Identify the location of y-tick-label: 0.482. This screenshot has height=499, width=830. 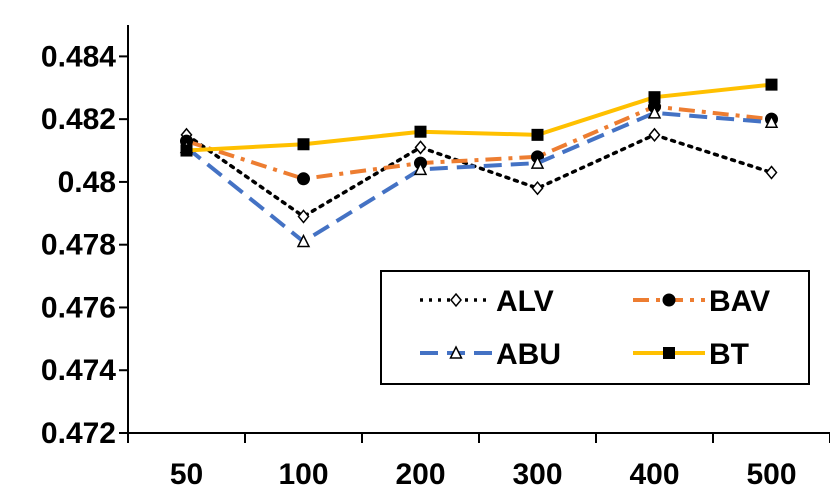
(78, 119).